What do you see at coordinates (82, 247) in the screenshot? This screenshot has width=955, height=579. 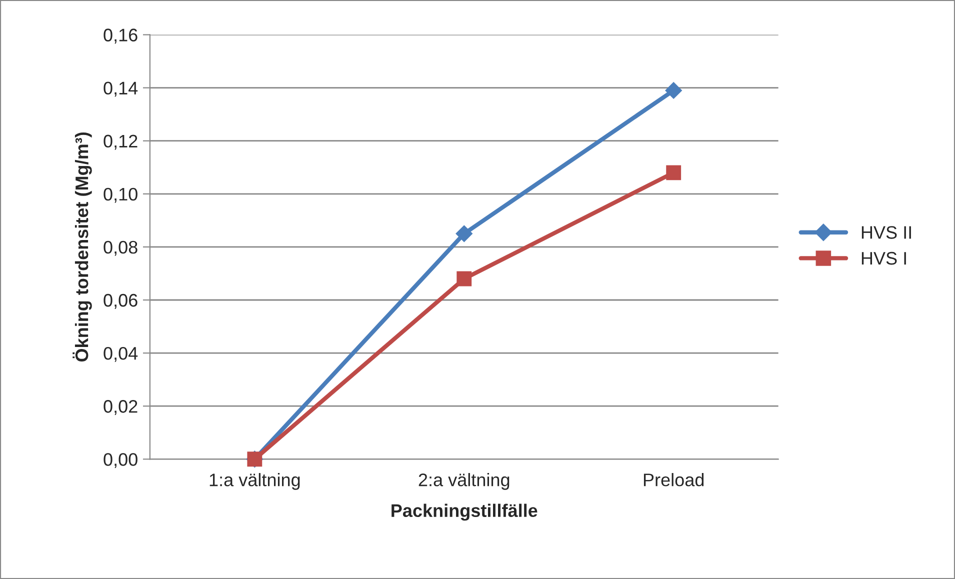 I see `y-axis-title: Ökning tordensitet (Mg/m³)` at bounding box center [82, 247].